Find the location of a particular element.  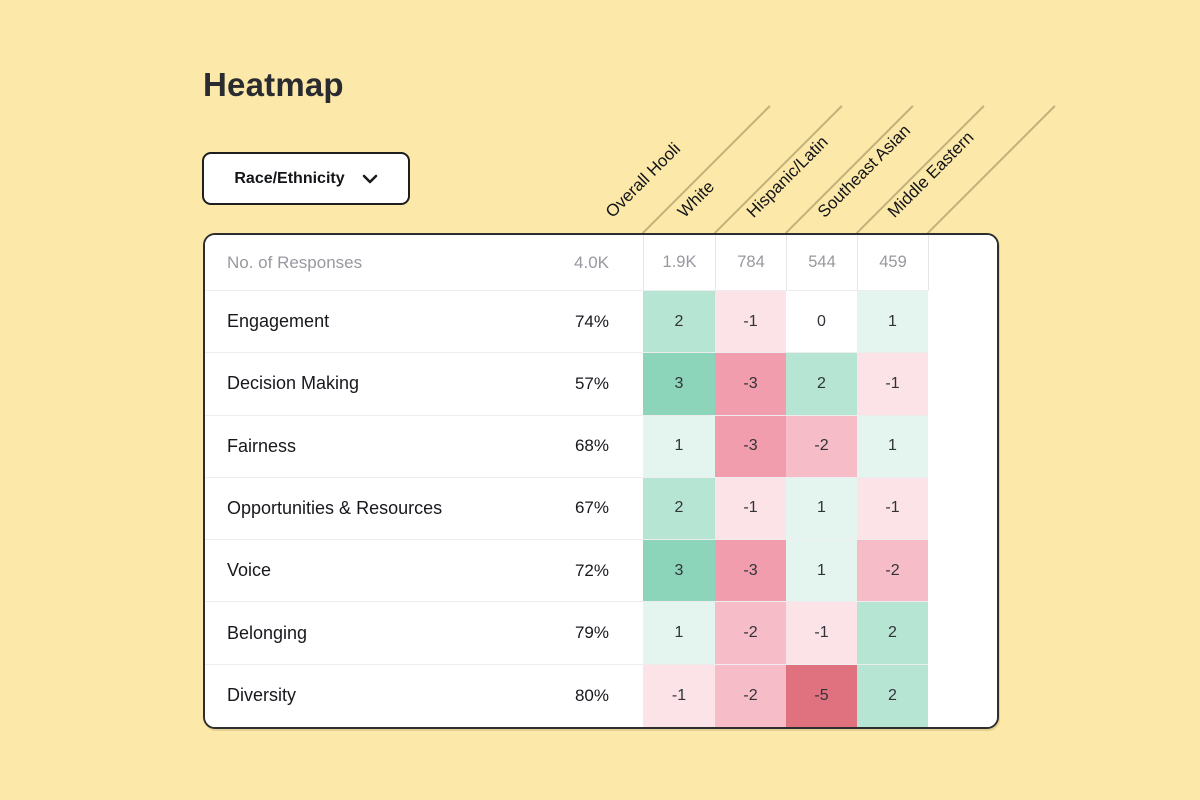

overall-value: 72% is located at coordinates (578, 571).